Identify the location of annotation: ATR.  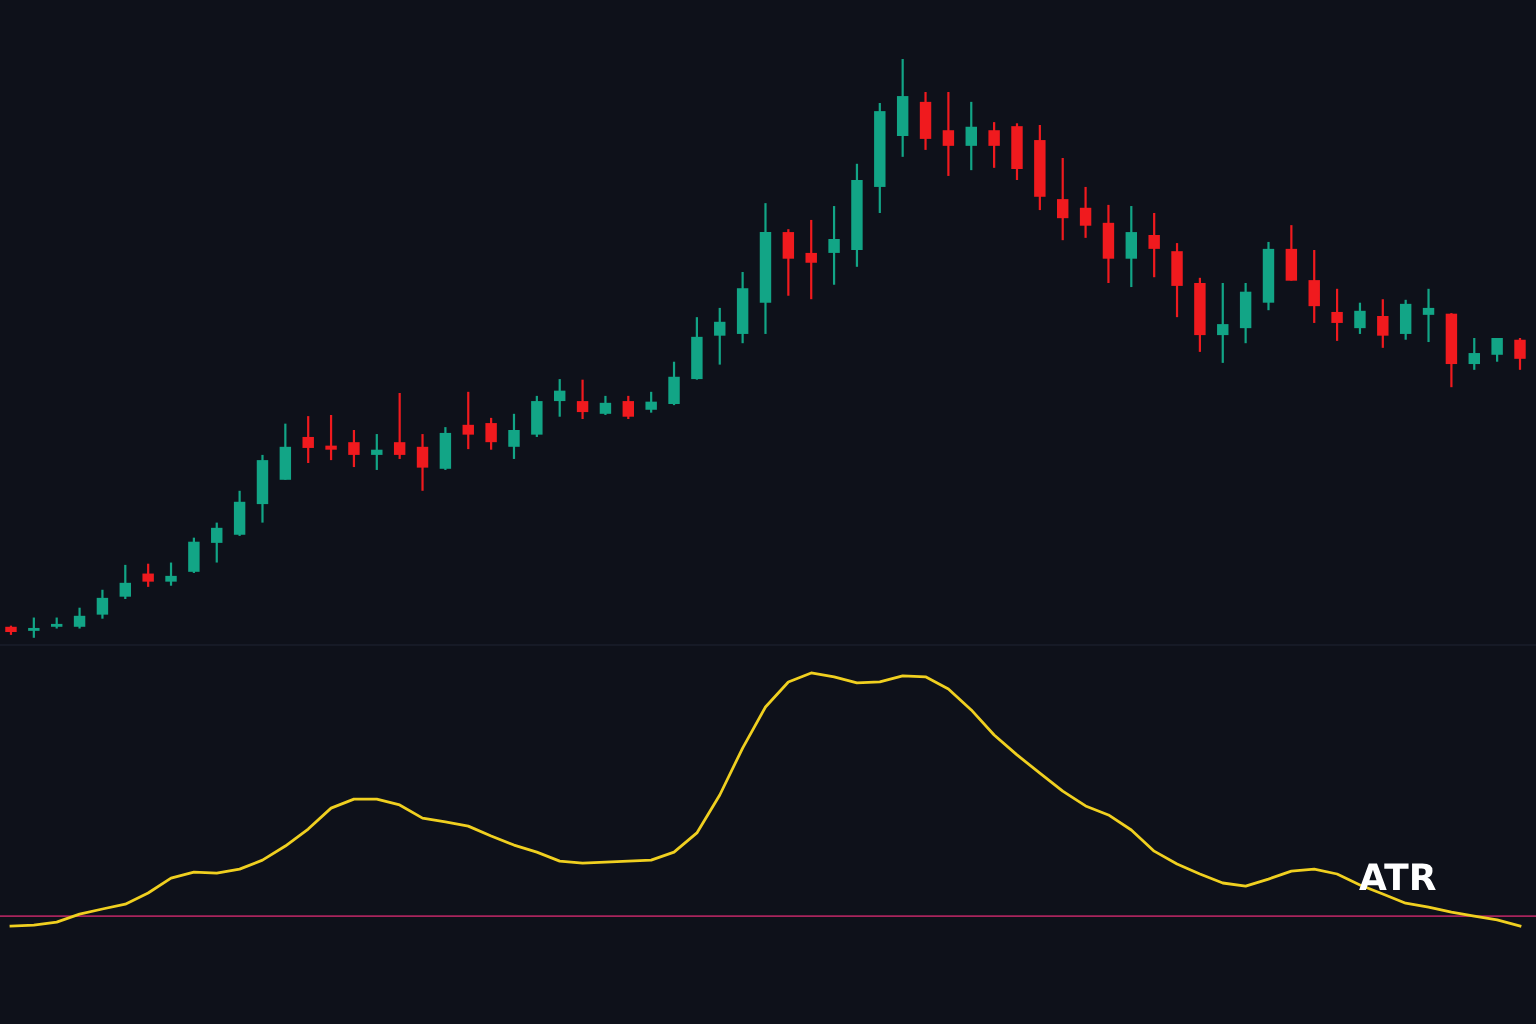
(1397, 876).